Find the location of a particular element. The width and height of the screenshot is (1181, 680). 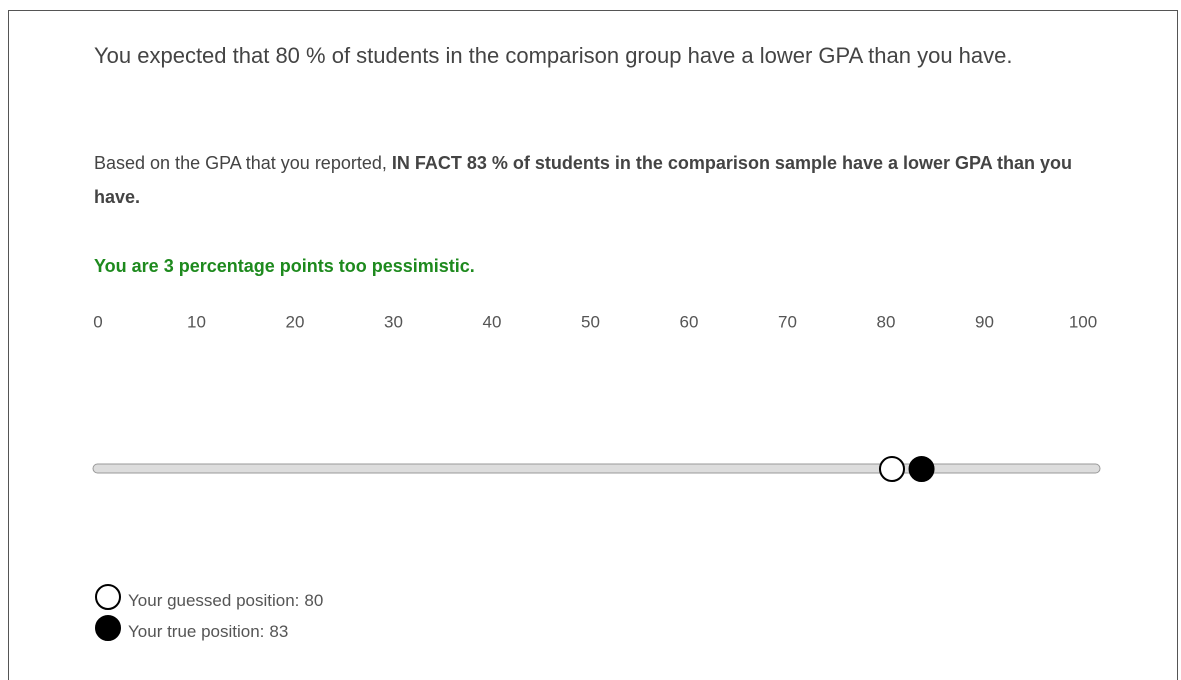

tick-label: 0 is located at coordinates (97, 321).